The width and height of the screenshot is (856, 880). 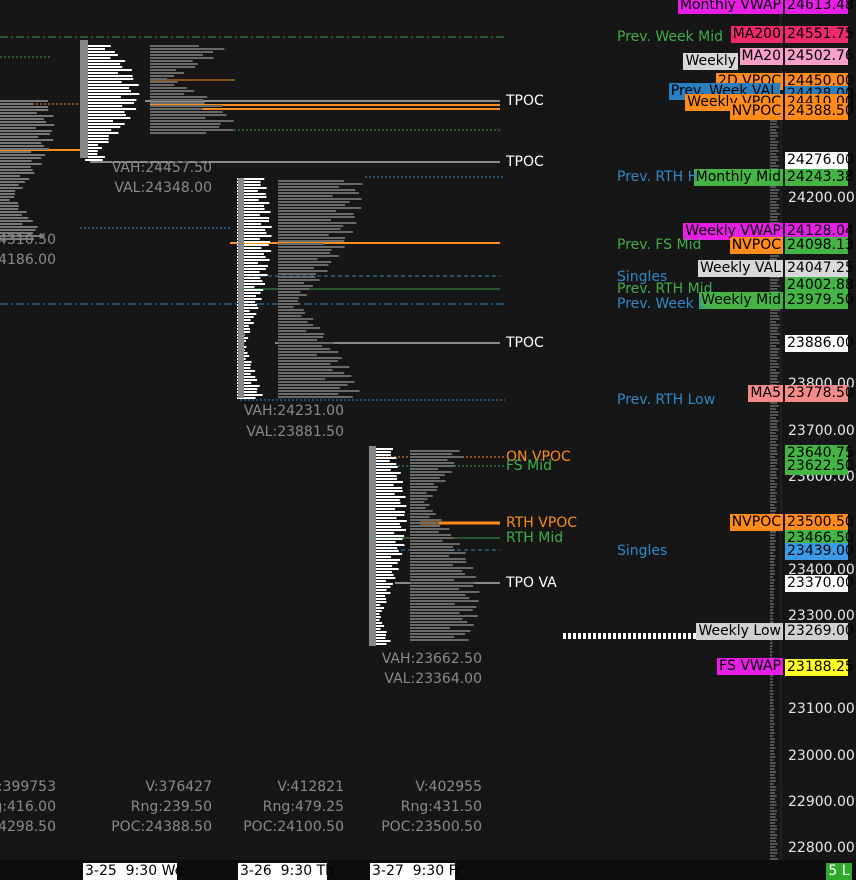 I want to click on time-label: 3-25 9:30 We, so click(x=133, y=871).